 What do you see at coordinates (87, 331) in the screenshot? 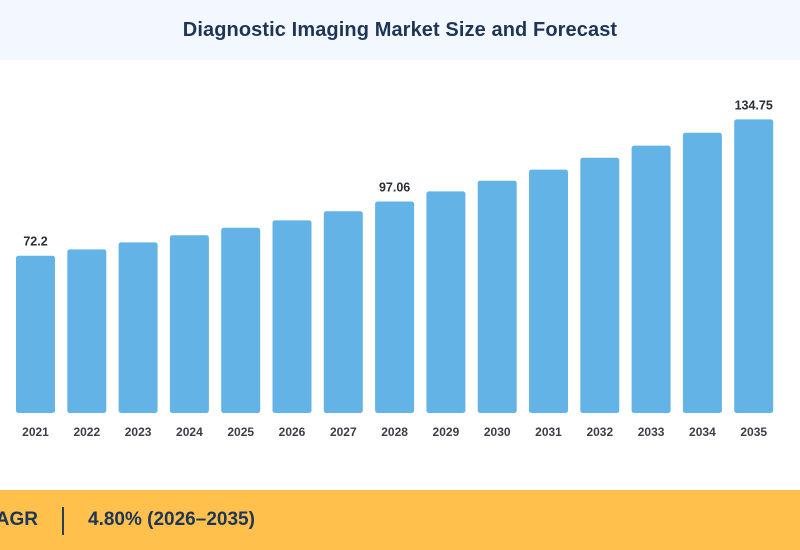
I see `bar-2022` at bounding box center [87, 331].